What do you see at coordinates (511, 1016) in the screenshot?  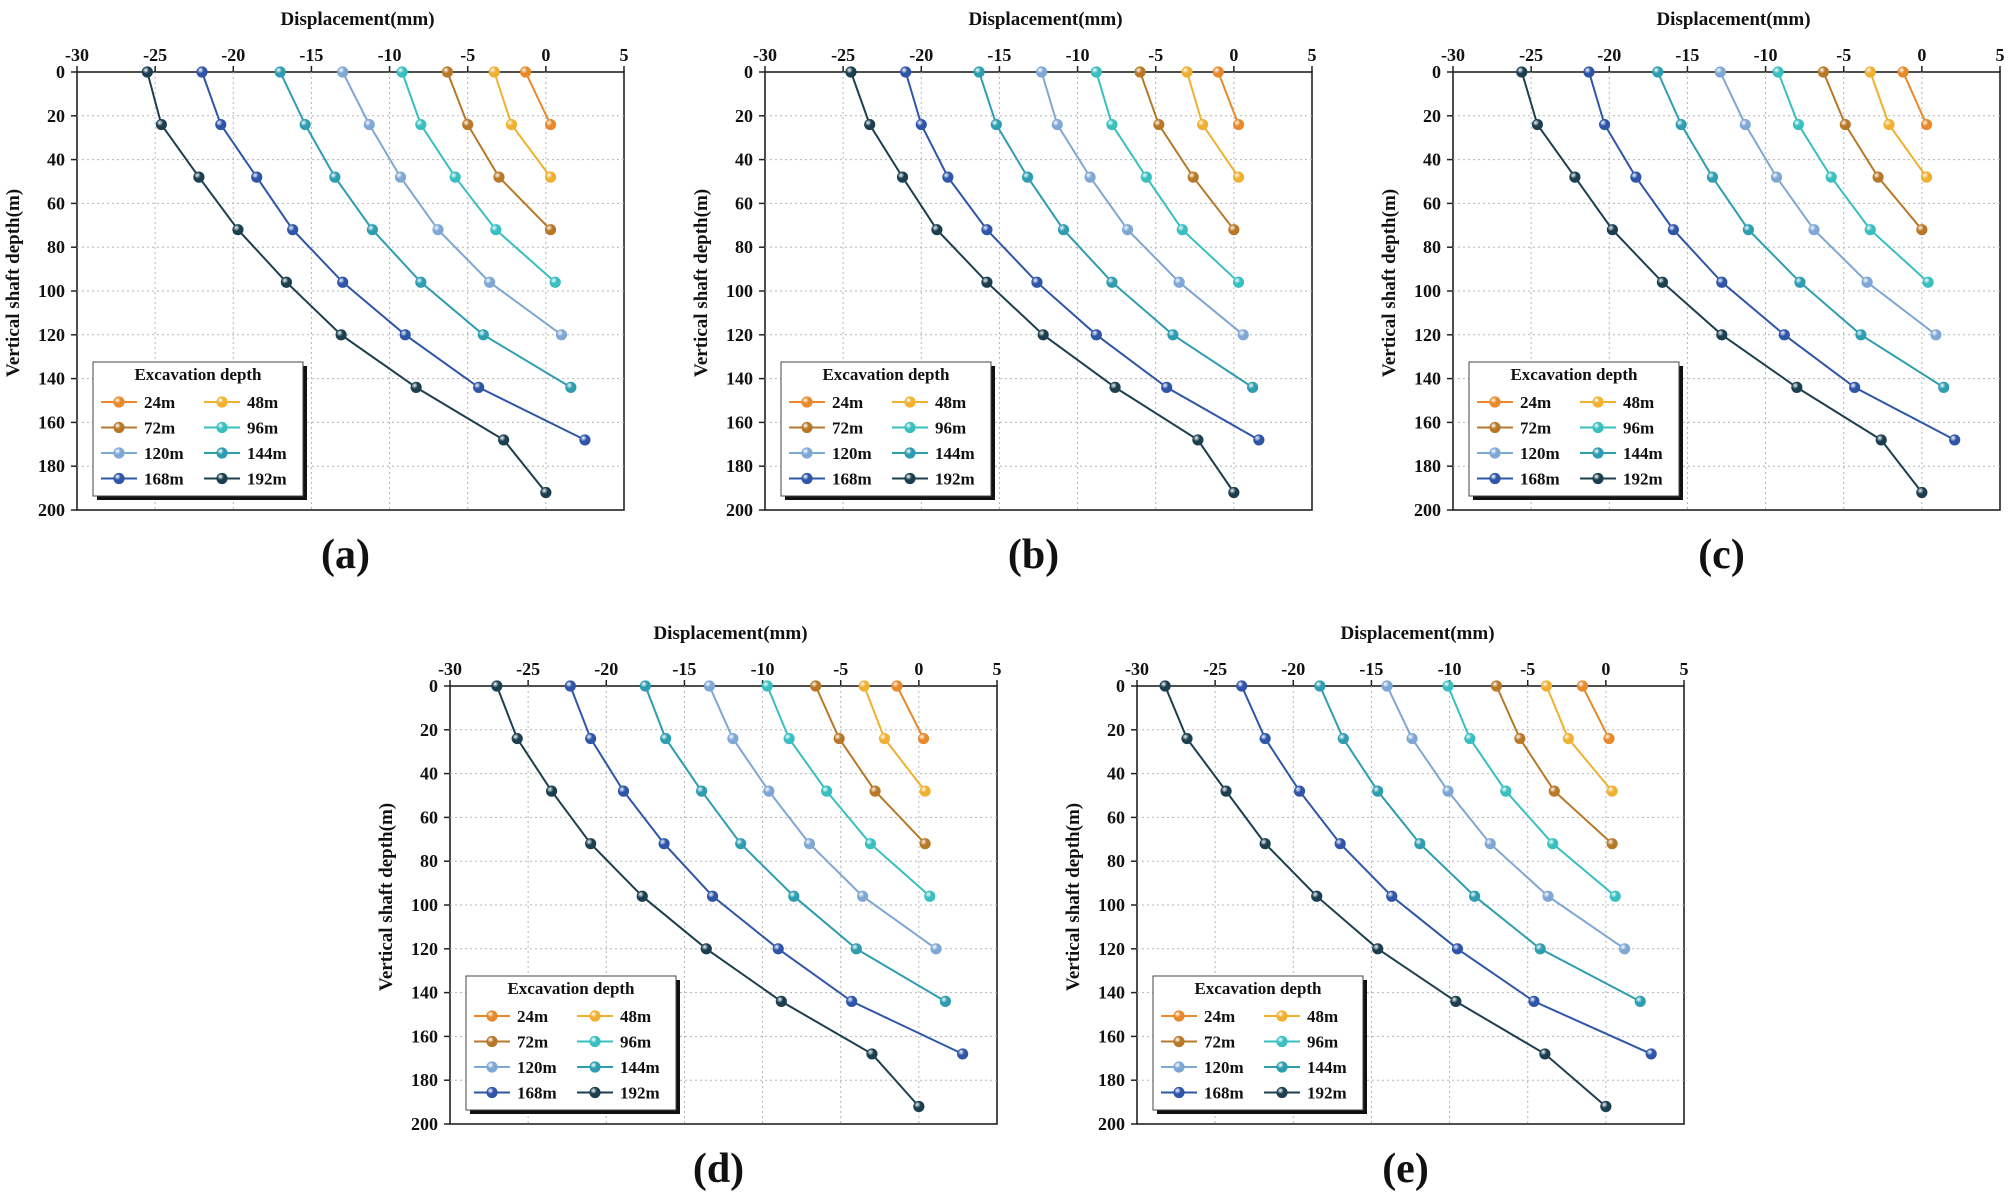 I see `legend-entry-24m: 24m` at bounding box center [511, 1016].